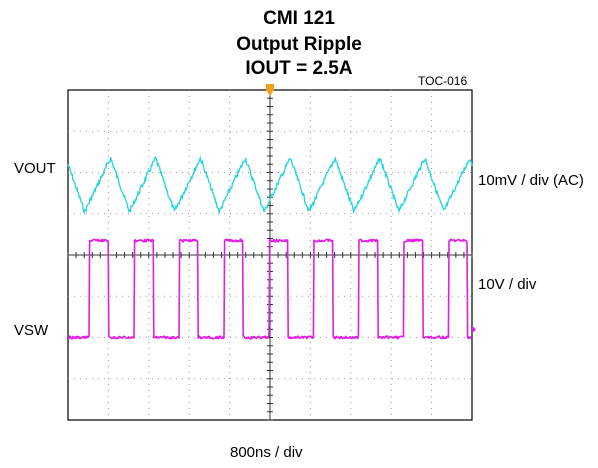 This screenshot has width=598, height=468. Describe the element at coordinates (299, 18) in the screenshot. I see `chart-title-line-1: CMI 121` at that location.